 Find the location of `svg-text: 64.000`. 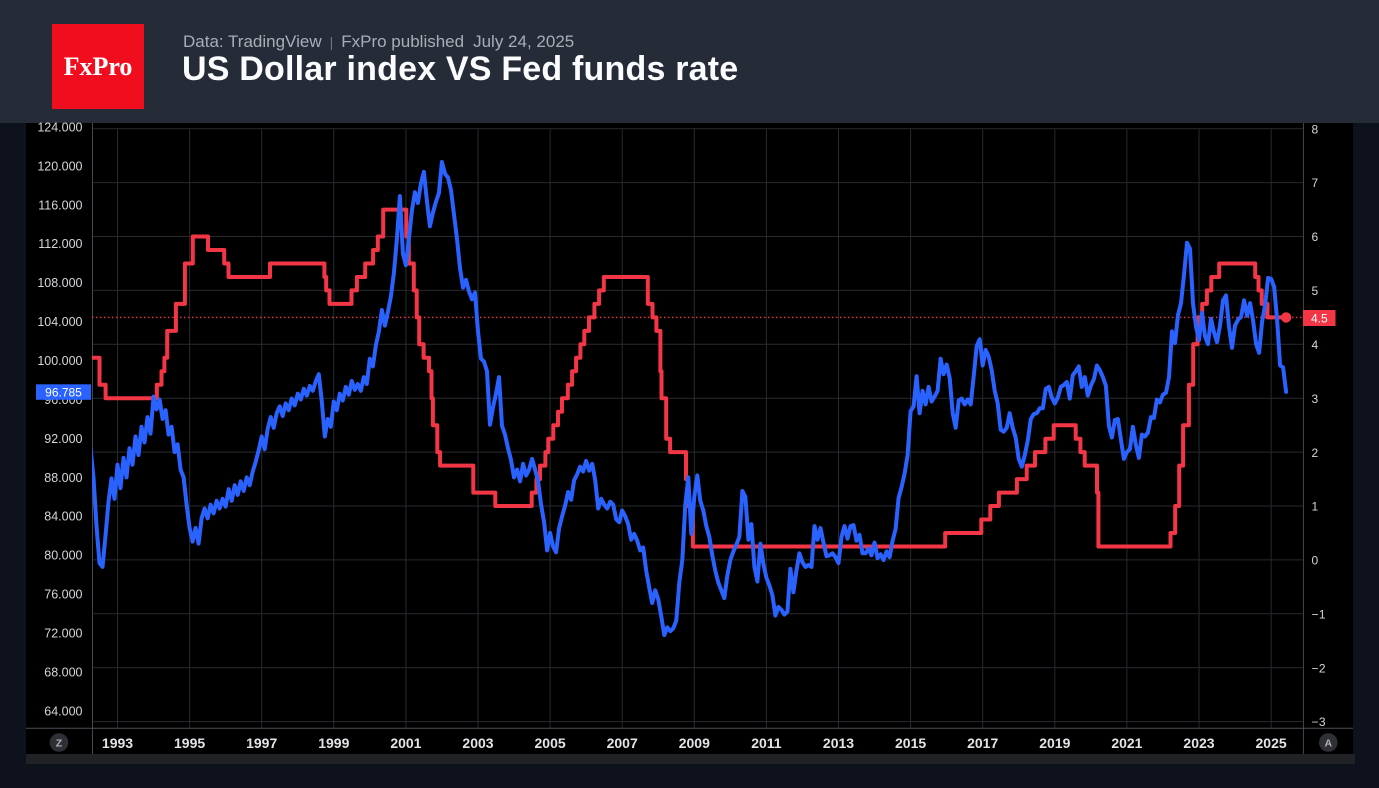

svg-text: 64.000 is located at coordinates (63, 711).